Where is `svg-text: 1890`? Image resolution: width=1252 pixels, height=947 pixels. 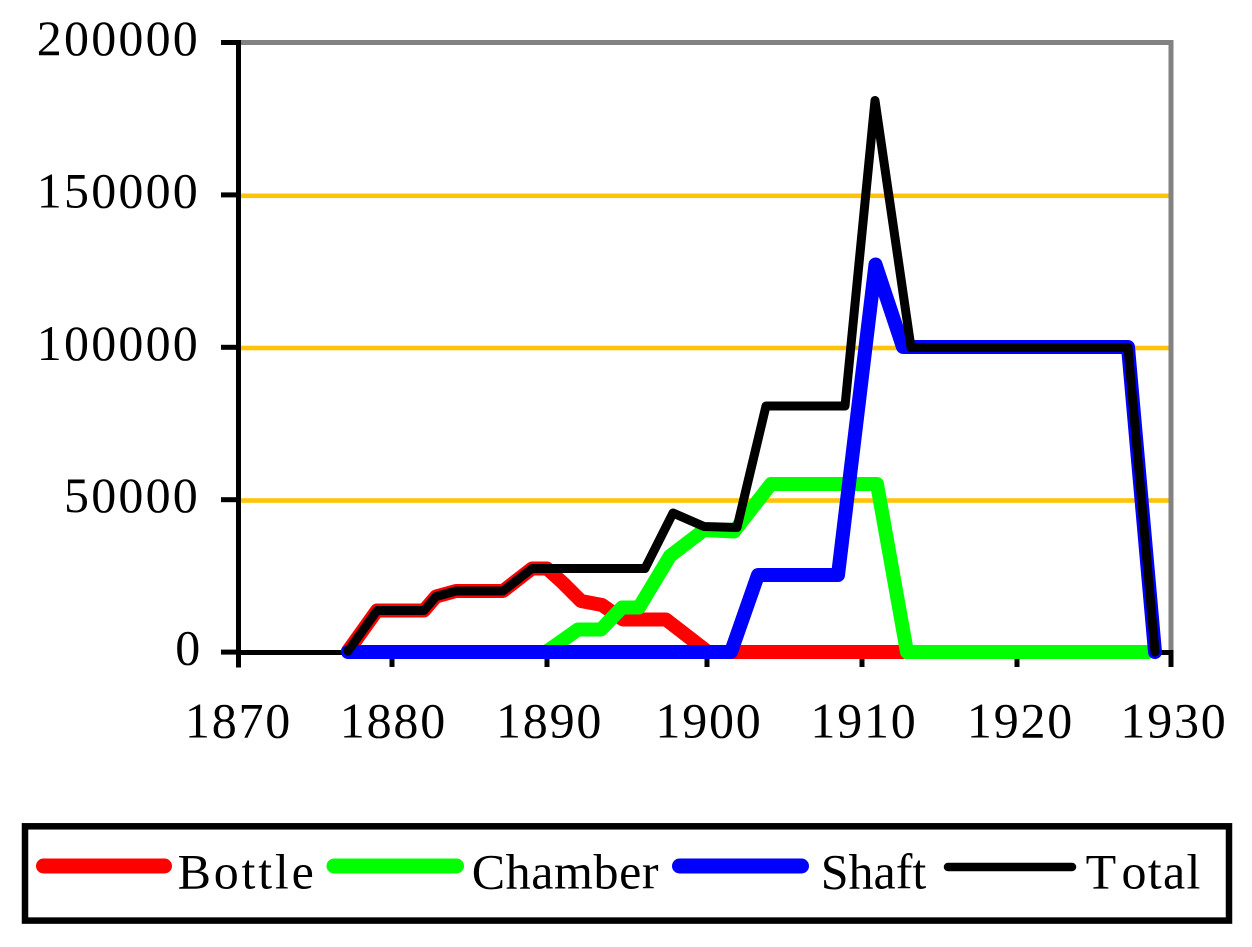 svg-text: 1890 is located at coordinates (549, 721).